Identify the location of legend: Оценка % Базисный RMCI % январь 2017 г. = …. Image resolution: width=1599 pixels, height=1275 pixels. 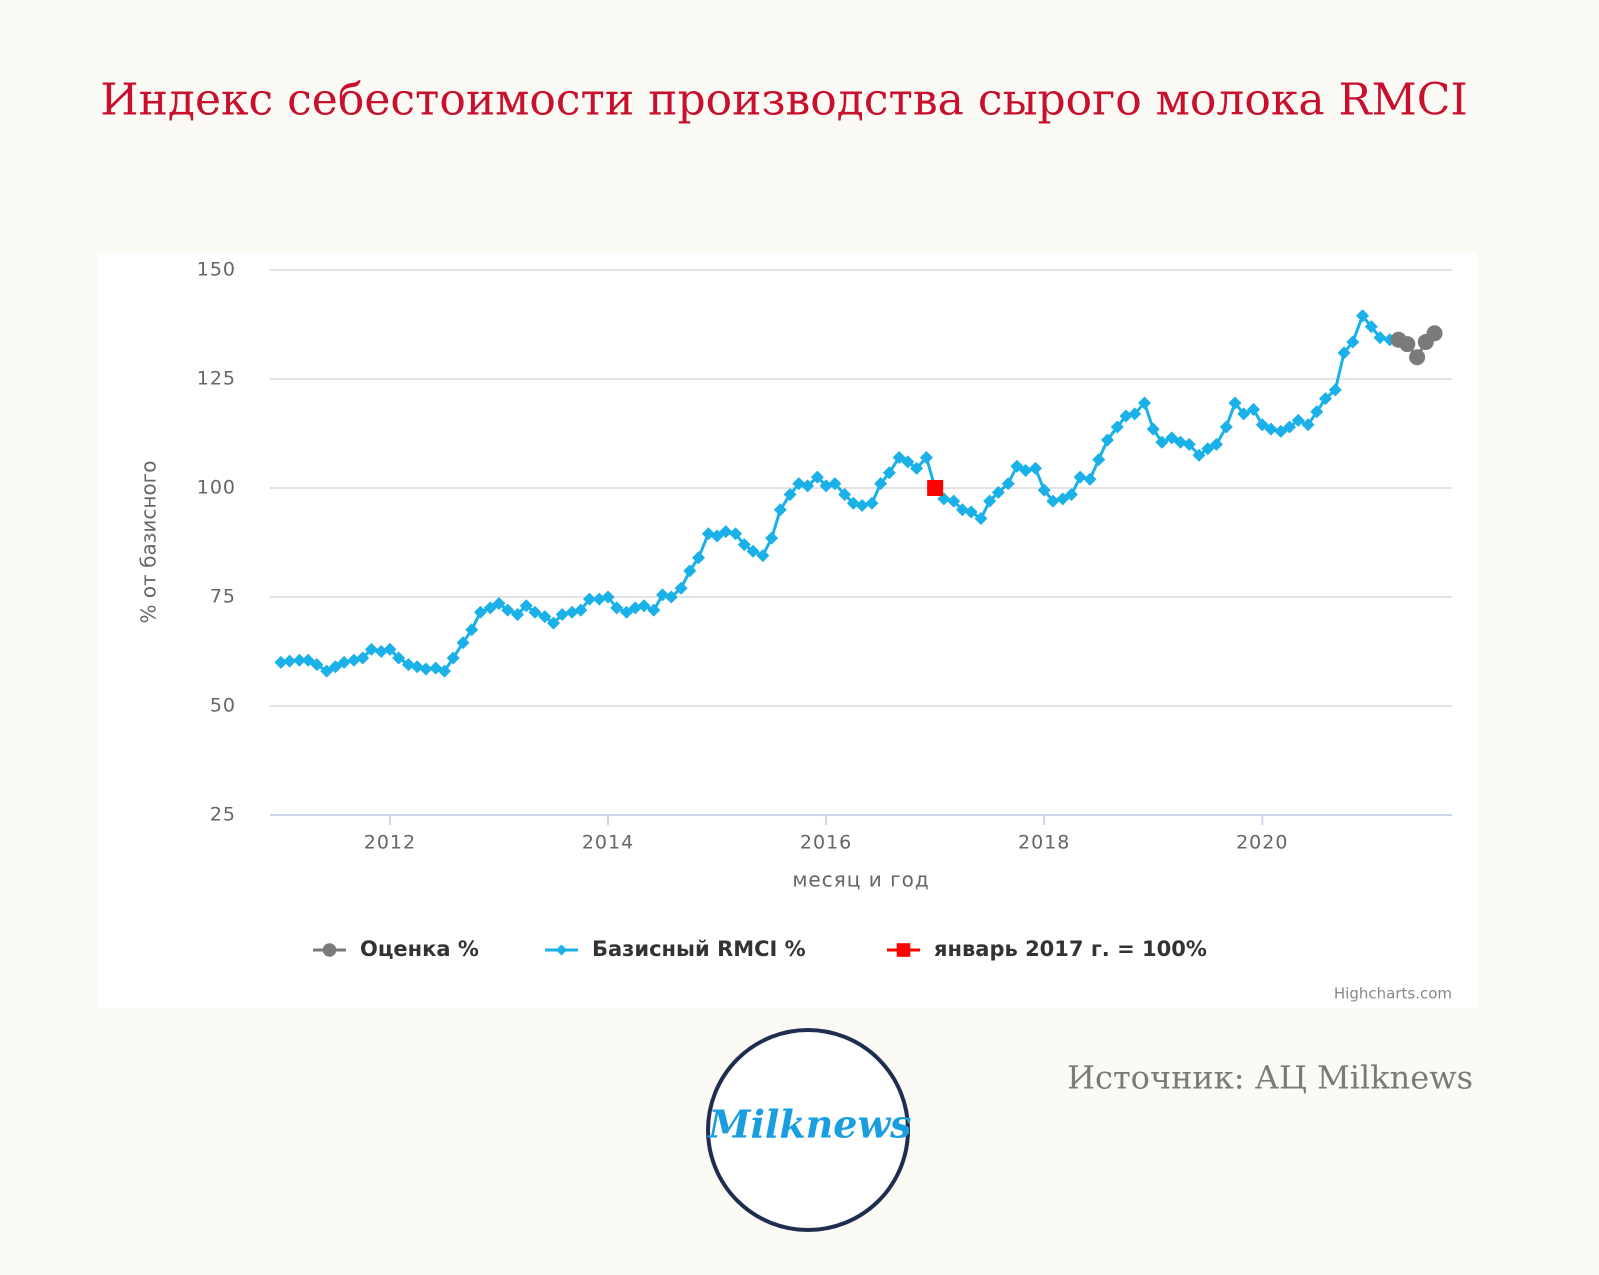
(760, 949).